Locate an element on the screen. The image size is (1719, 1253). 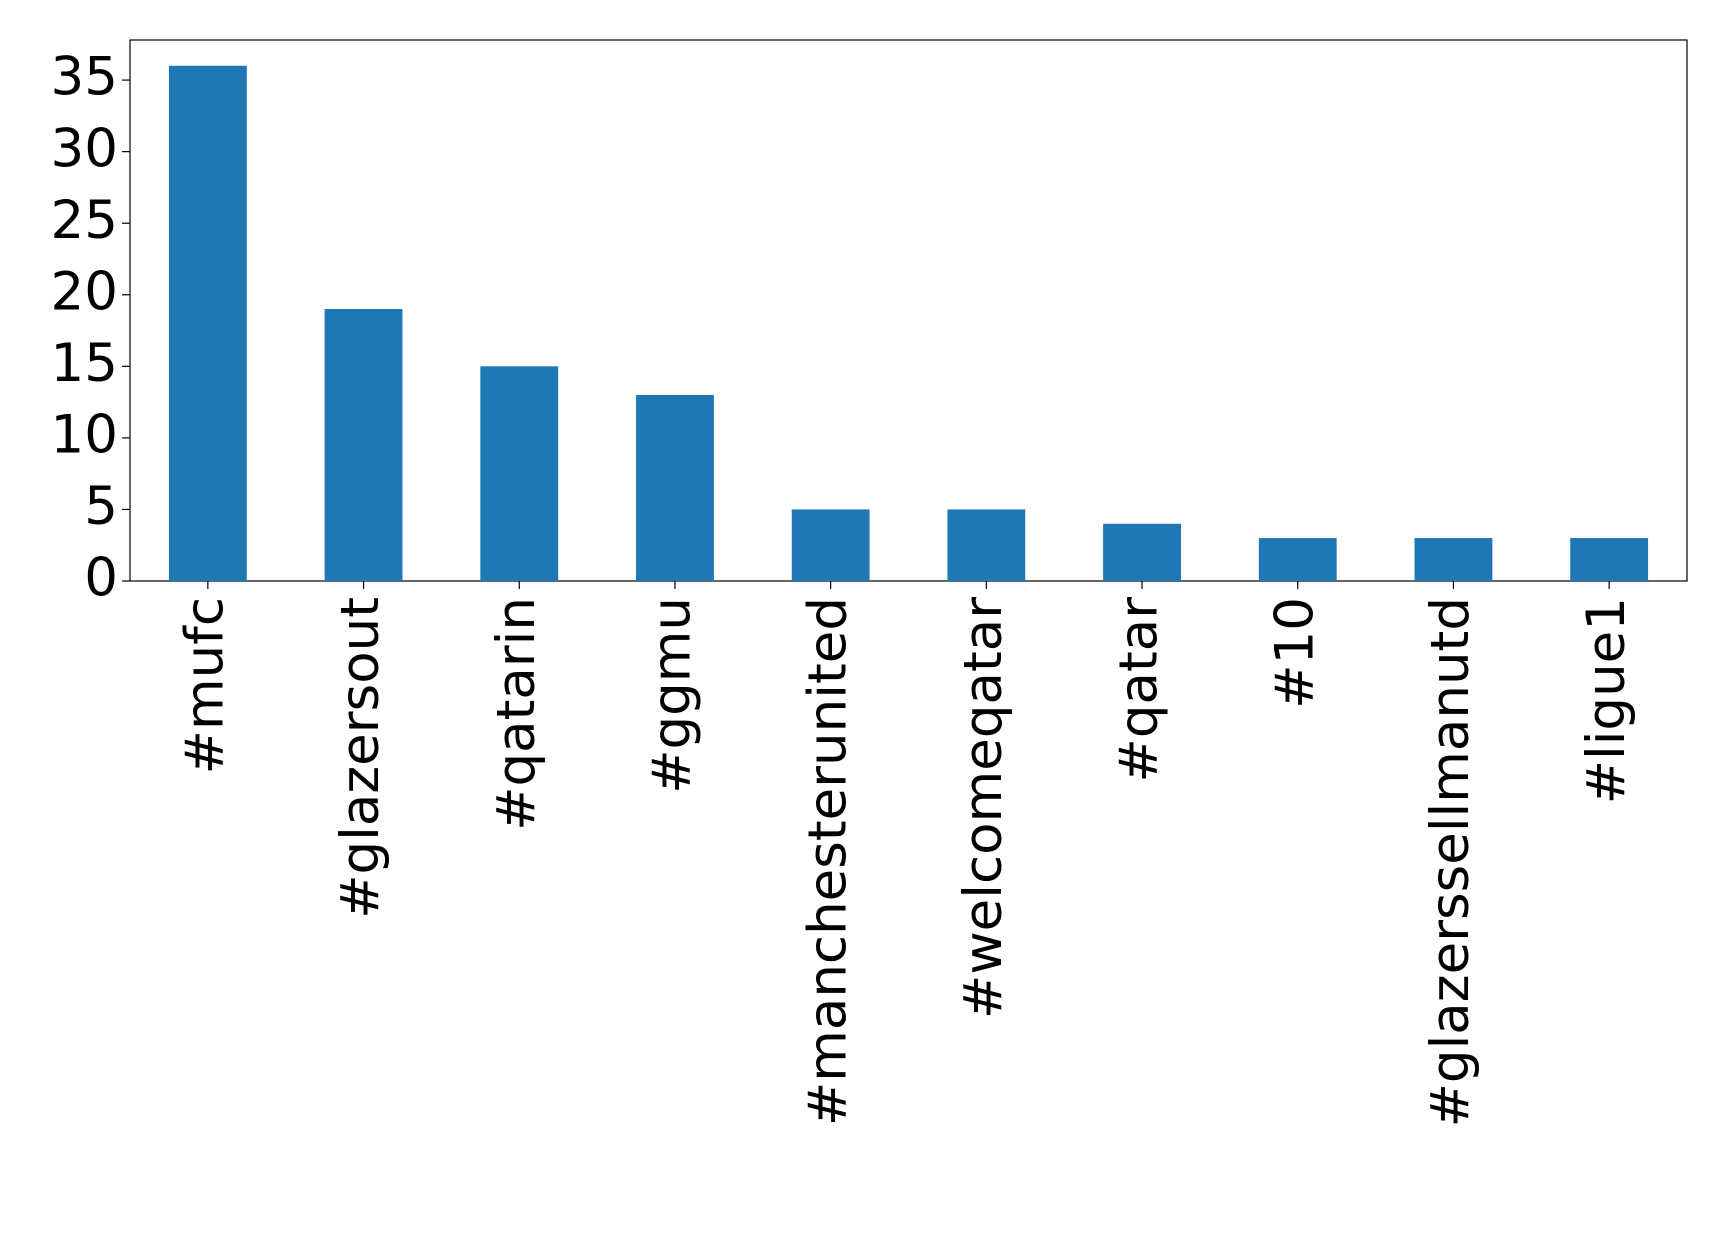
y-tick-label: 10 is located at coordinates (84, 435).